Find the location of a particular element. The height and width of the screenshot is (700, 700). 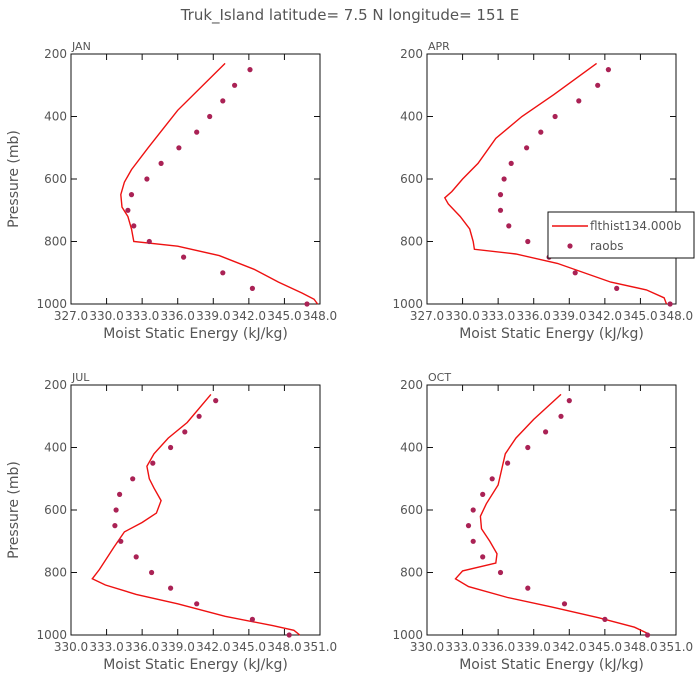

legend-box is located at coordinates (621, 235).